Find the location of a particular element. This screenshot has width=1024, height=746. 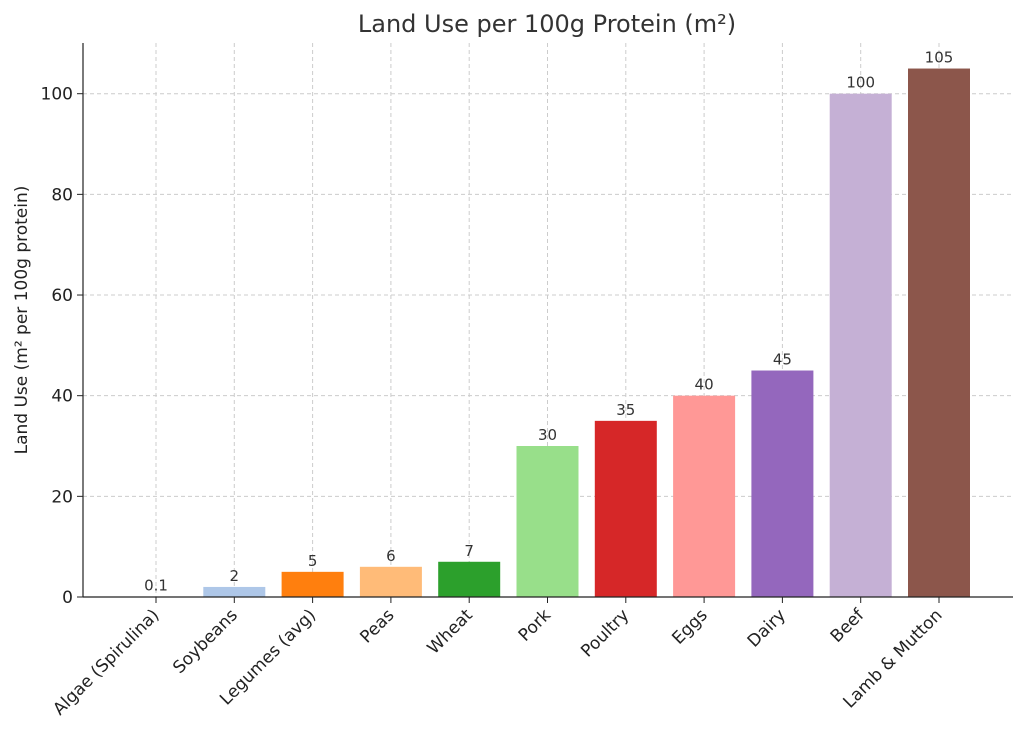

y-tick-label: 20 is located at coordinates (62, 497).